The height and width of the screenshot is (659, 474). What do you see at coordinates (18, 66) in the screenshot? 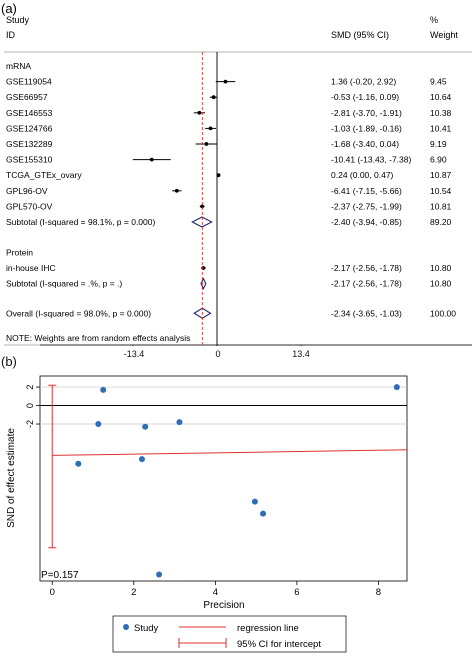
I see `group-0-title: mRNA` at bounding box center [18, 66].